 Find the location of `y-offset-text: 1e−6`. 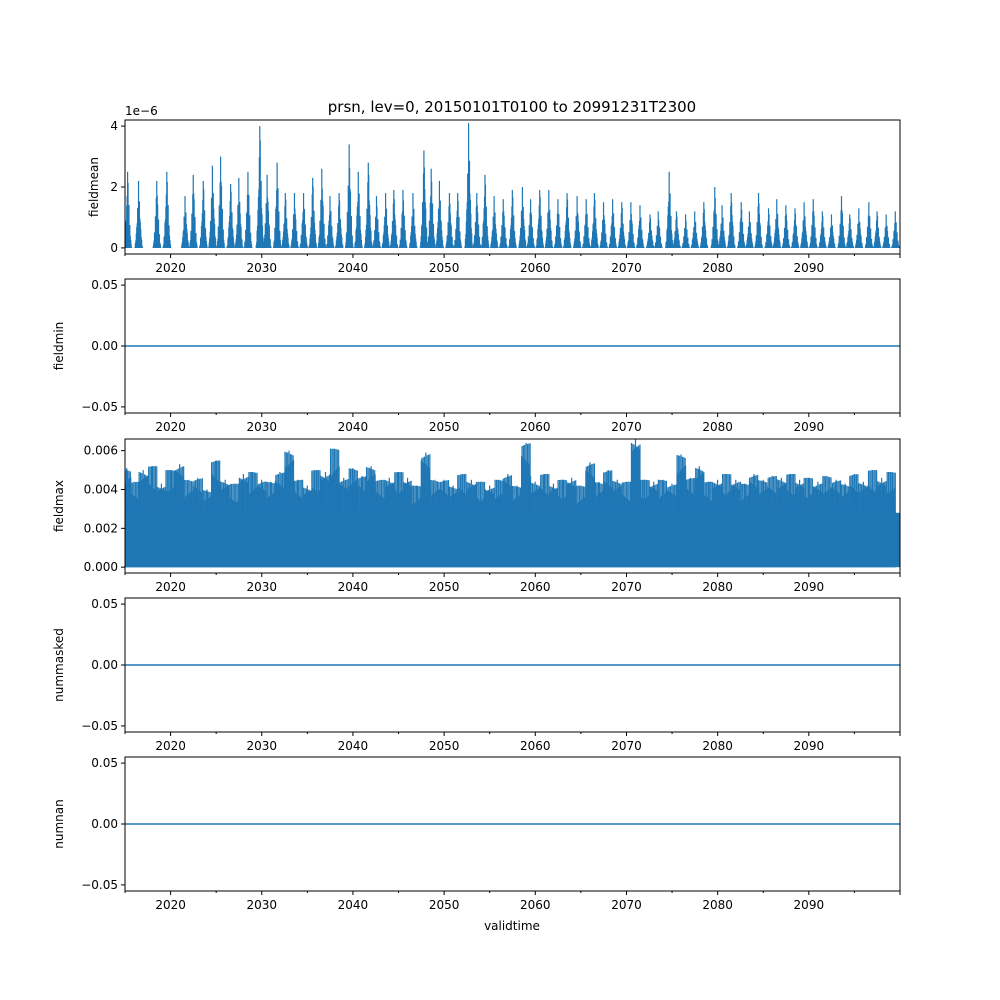

y-offset-text: 1e−6 is located at coordinates (141, 111).